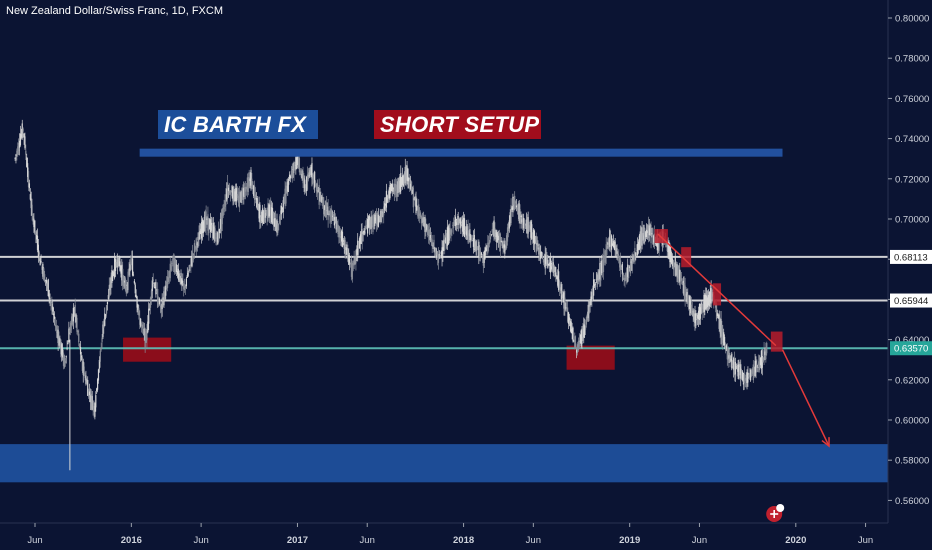 Image resolution: width=932 pixels, height=550 pixels. What do you see at coordinates (457, 124) in the screenshot?
I see `setup-label: SHORT SETUP` at bounding box center [457, 124].